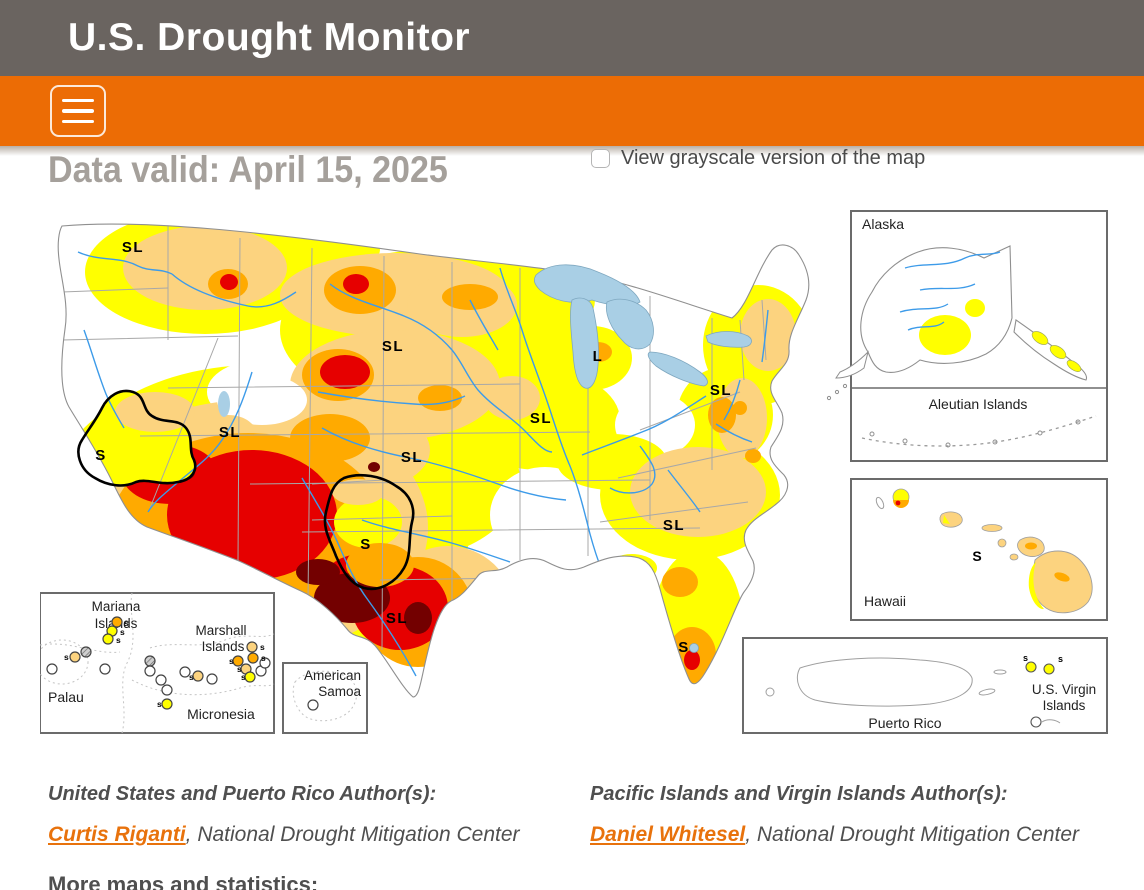 This screenshot has width=1144, height=890. Describe the element at coordinates (221, 714) in the screenshot. I see `micronesia-label: Micronesia` at that location.